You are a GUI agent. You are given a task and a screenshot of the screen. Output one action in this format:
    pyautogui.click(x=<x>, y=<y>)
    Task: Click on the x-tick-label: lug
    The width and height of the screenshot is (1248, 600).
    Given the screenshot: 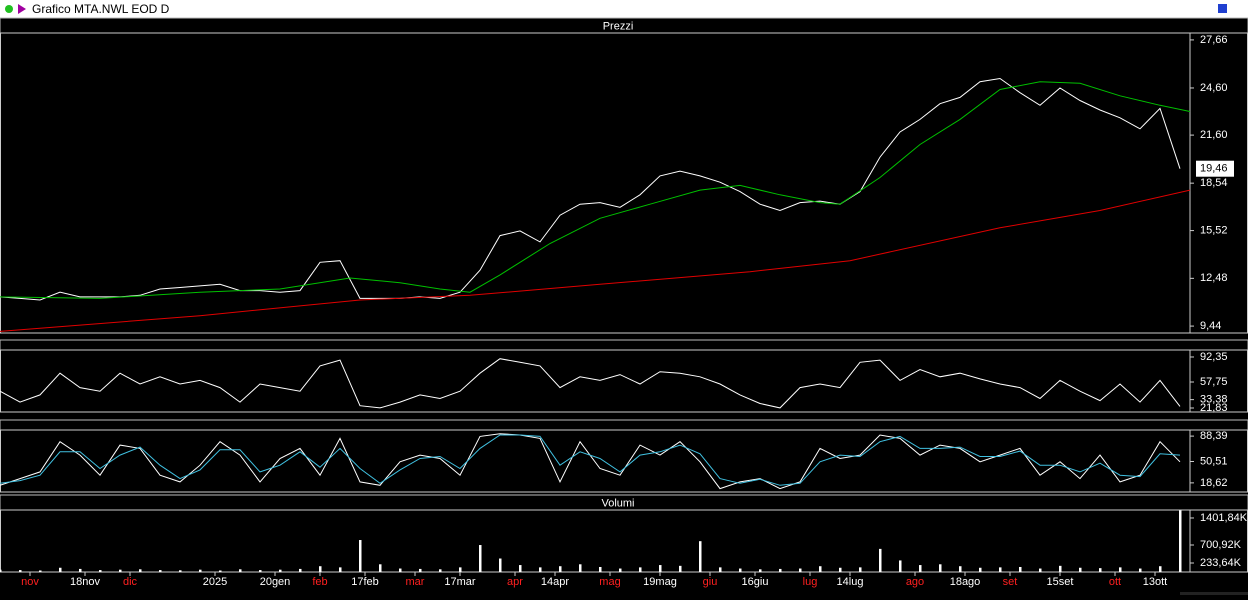 What is the action you would take?
    pyautogui.click(x=810, y=582)
    